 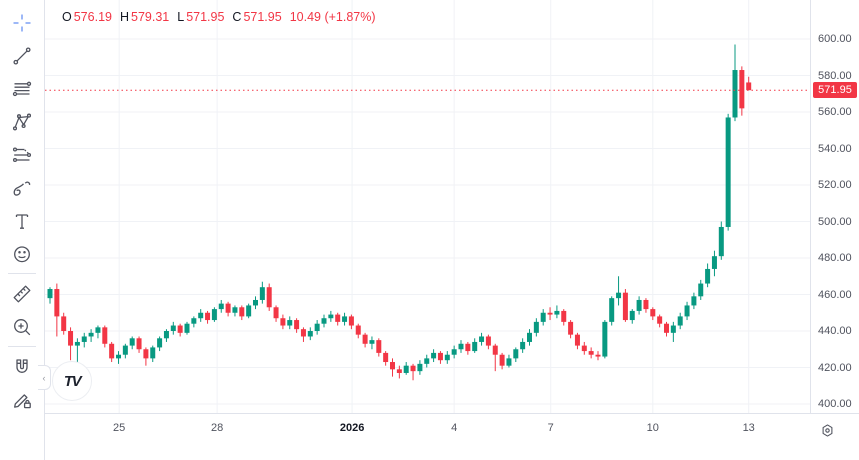 I want to click on text-tool-button, so click(x=22, y=220).